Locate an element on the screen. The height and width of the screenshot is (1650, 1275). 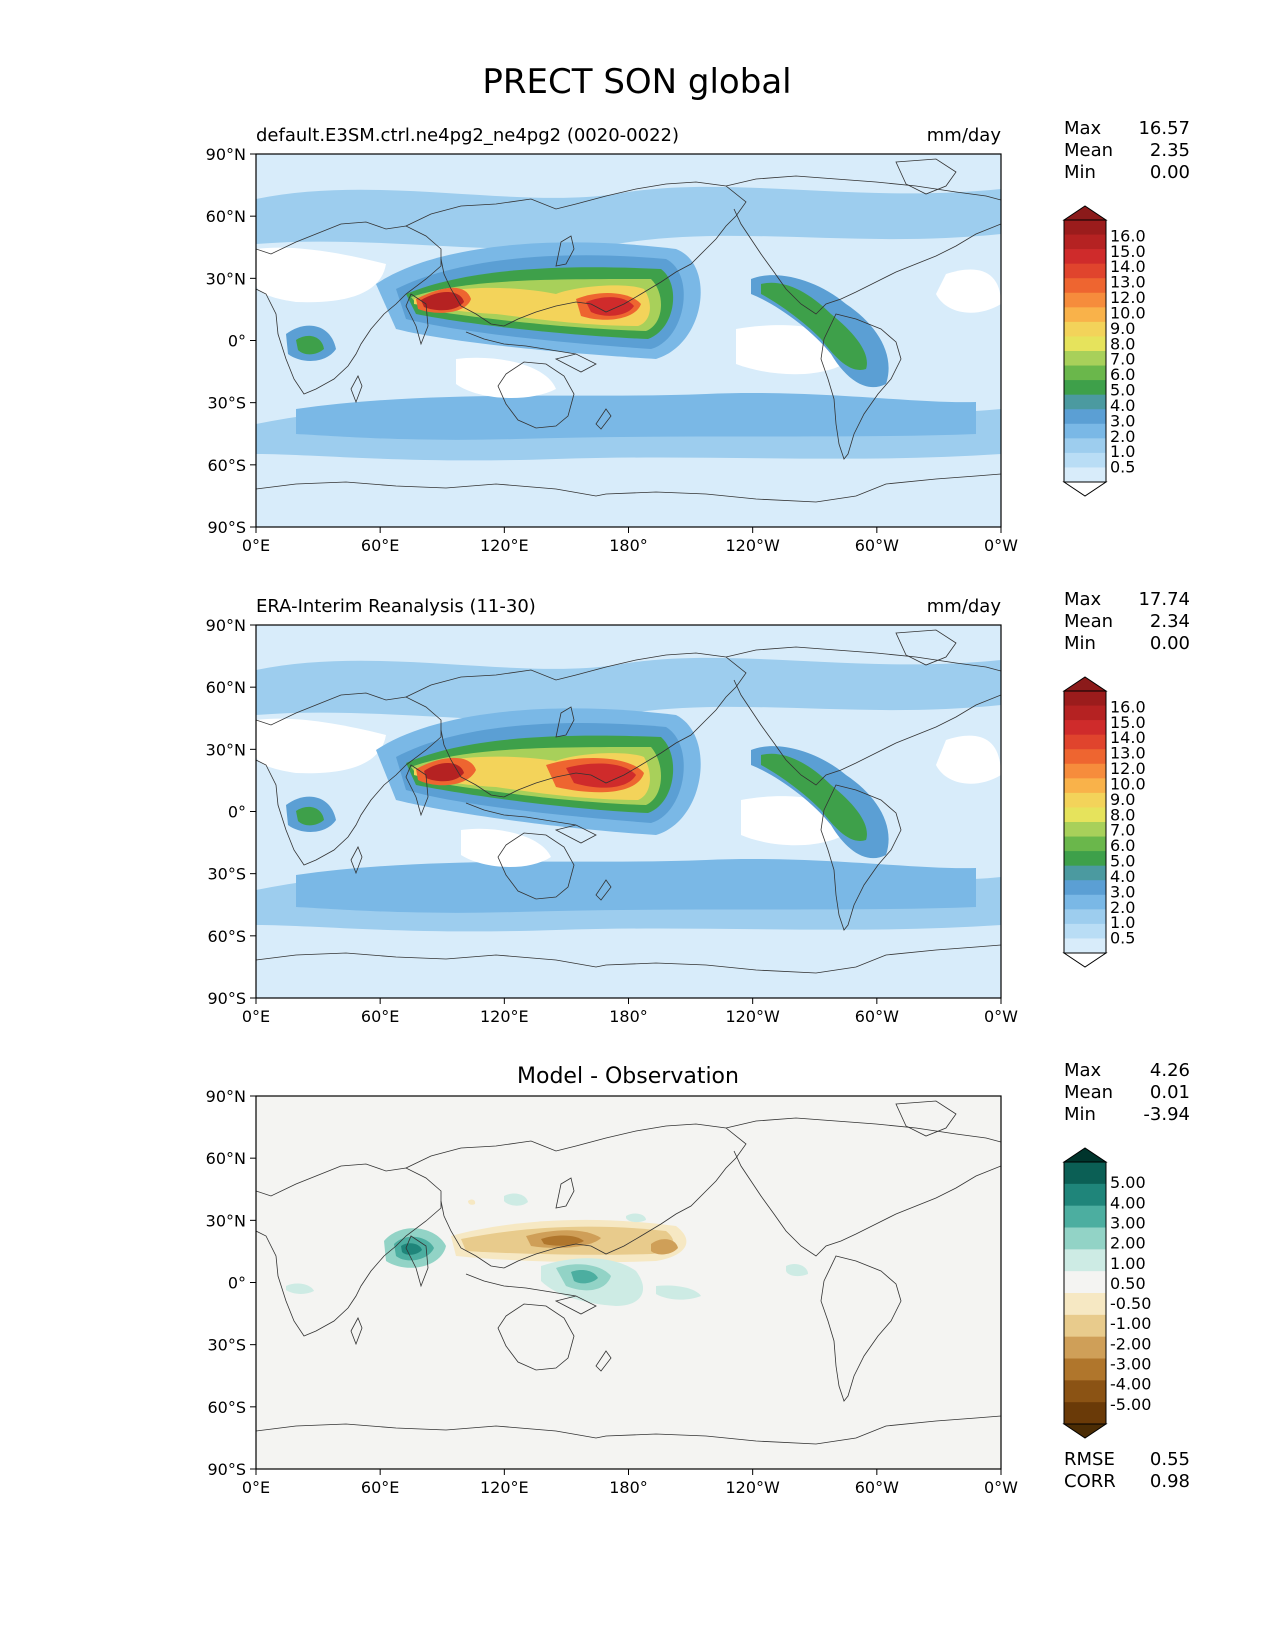
stat-label-min: Min is located at coordinates (1080, 643).